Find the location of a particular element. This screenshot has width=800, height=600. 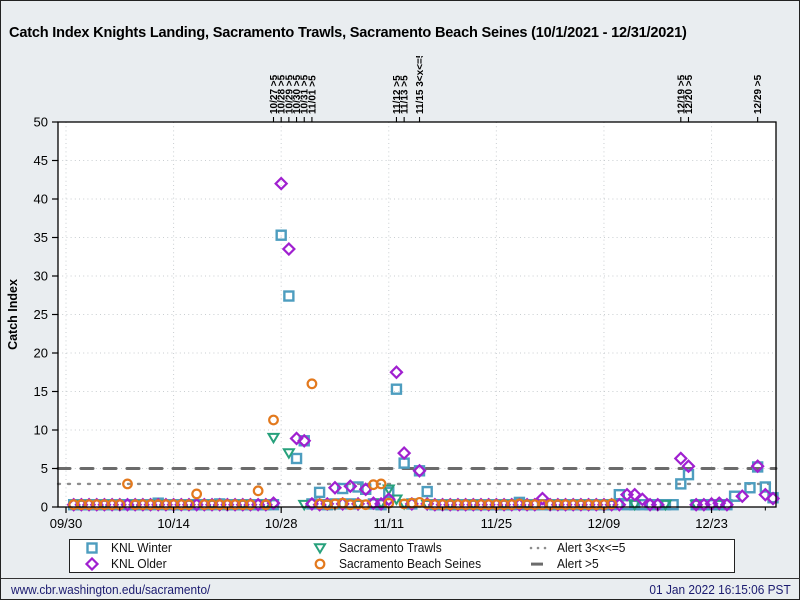

svg-text: 50 is located at coordinates (41, 122).